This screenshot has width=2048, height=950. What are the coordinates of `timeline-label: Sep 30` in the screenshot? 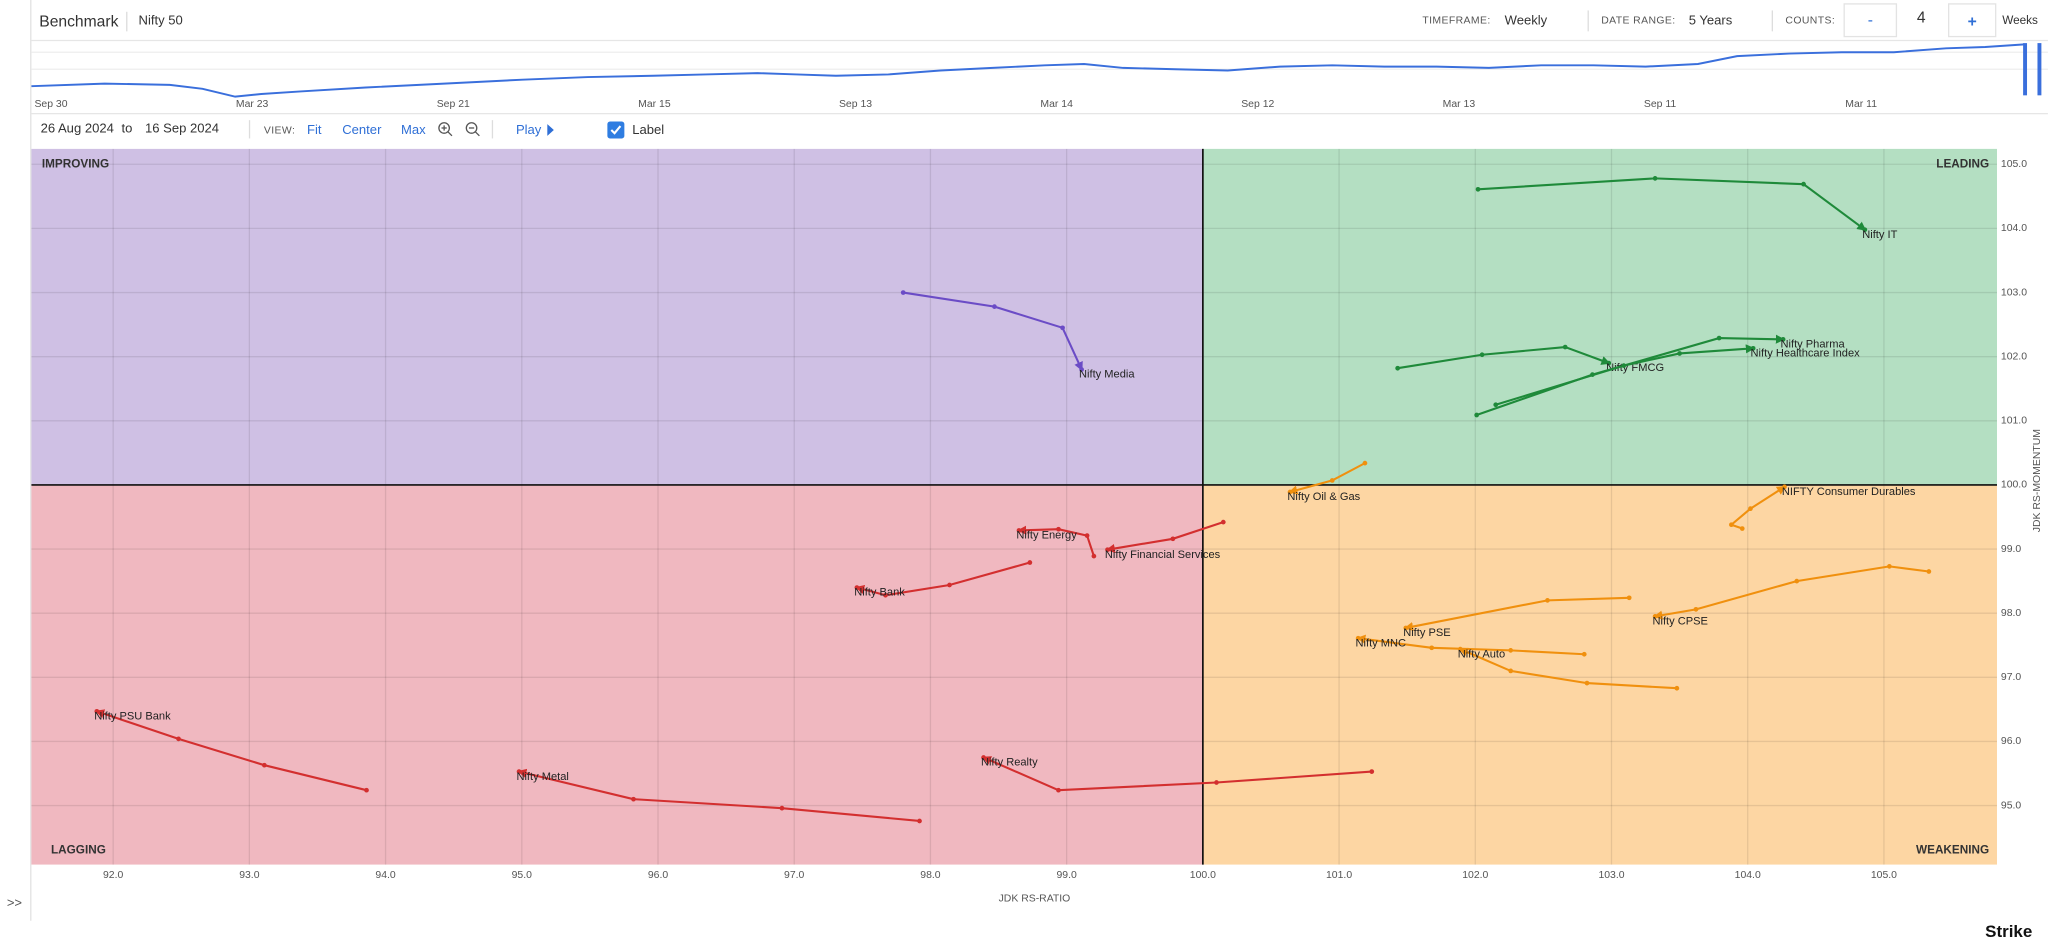 It's located at (50, 104).